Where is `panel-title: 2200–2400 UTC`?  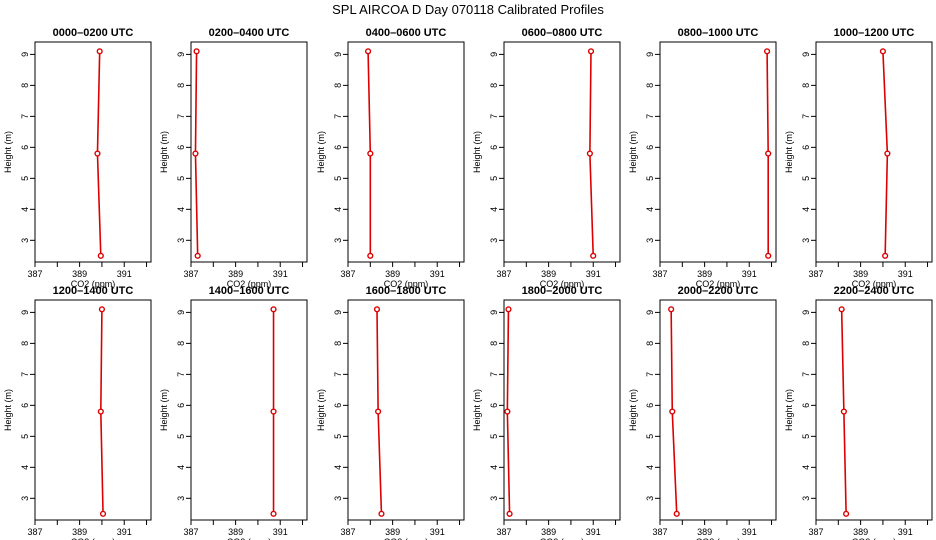 panel-title: 2200–2400 UTC is located at coordinates (874, 291).